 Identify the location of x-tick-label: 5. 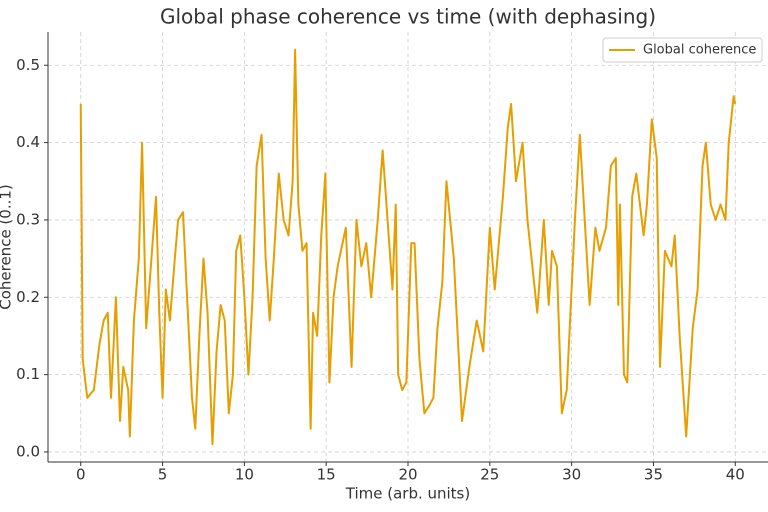
(163, 475).